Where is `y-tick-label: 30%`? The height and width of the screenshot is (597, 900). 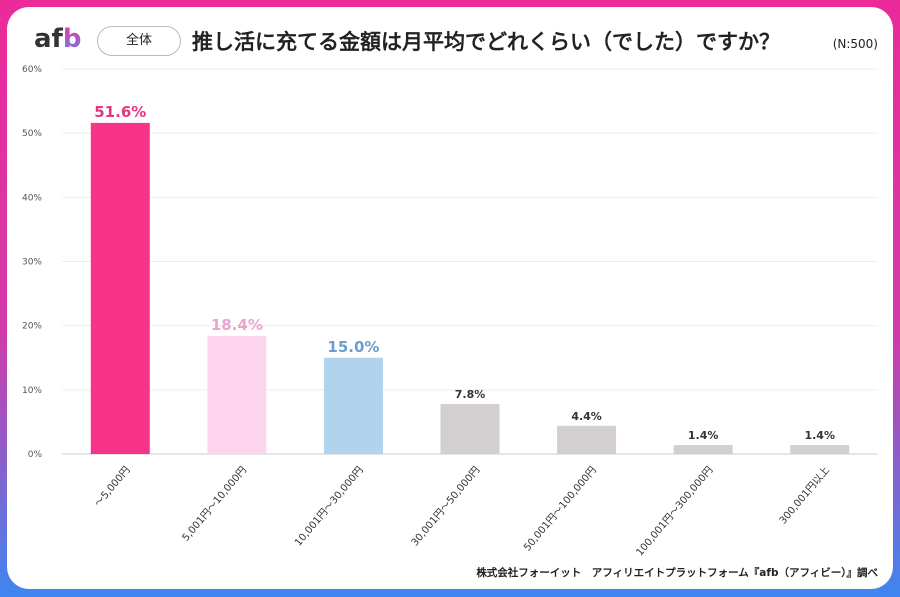
y-tick-label: 30% is located at coordinates (32, 263).